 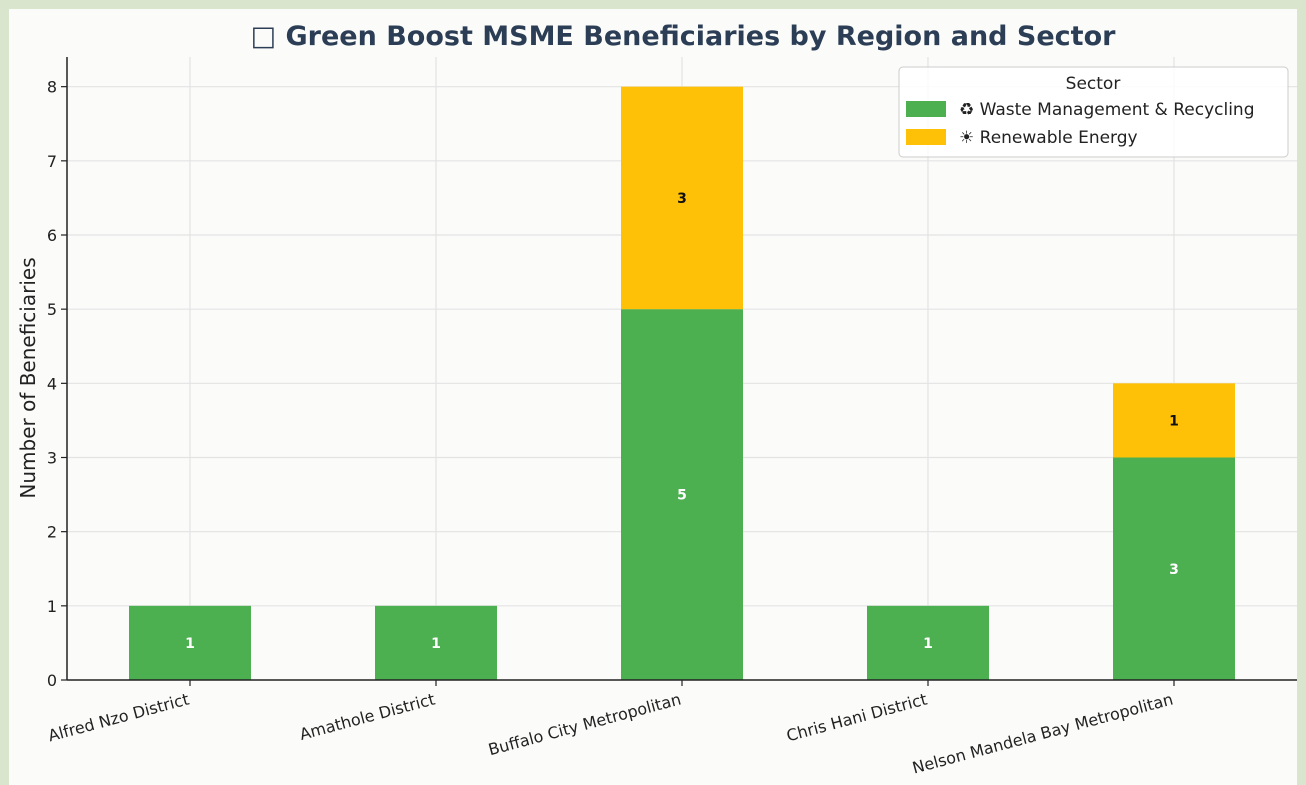 I want to click on y-tick-label: 7, so click(x=52, y=161).